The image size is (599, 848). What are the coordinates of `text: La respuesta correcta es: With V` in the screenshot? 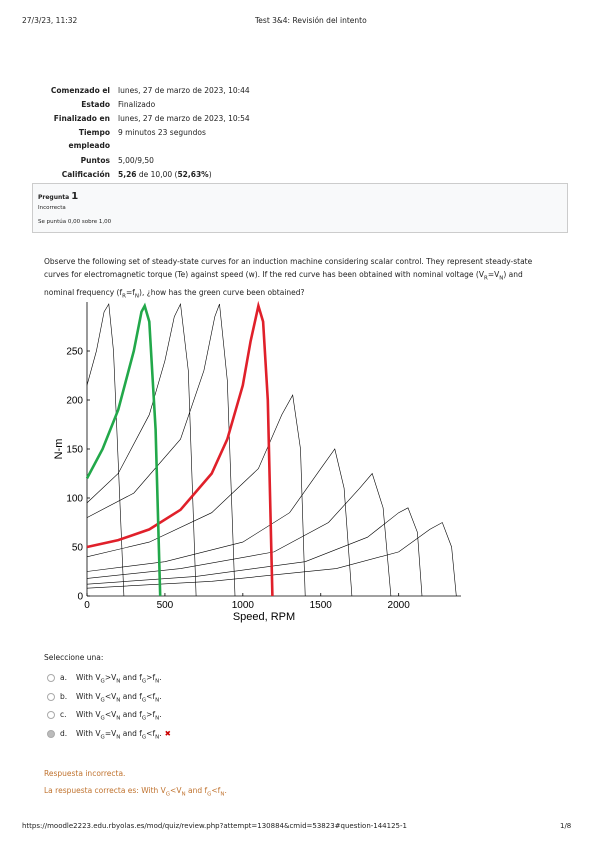 It's located at (105, 790).